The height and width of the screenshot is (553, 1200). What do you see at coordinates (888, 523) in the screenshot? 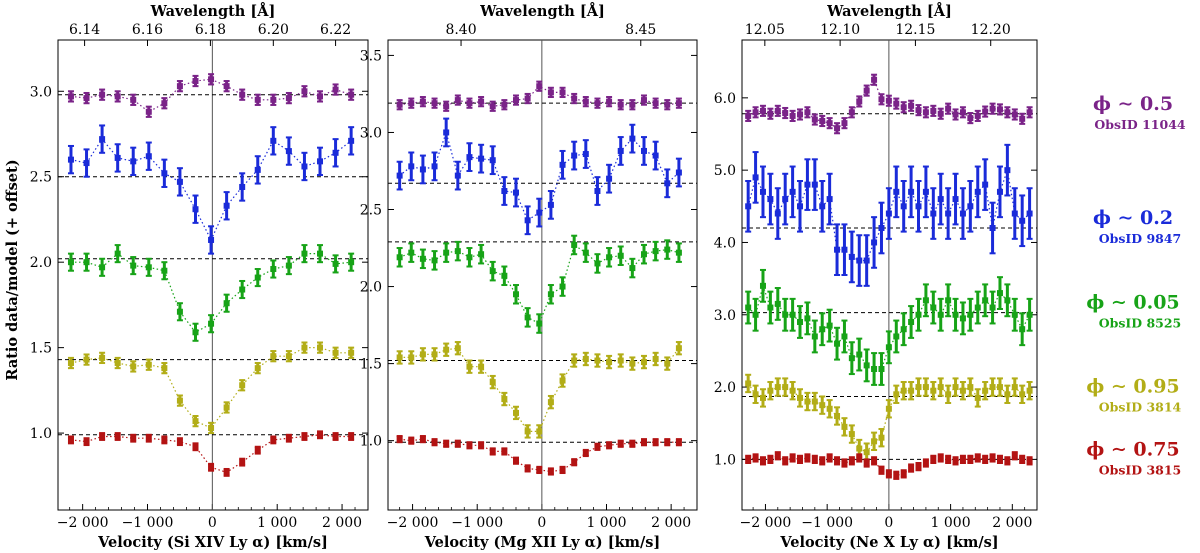
I see `x-tick-label: 0` at bounding box center [888, 523].